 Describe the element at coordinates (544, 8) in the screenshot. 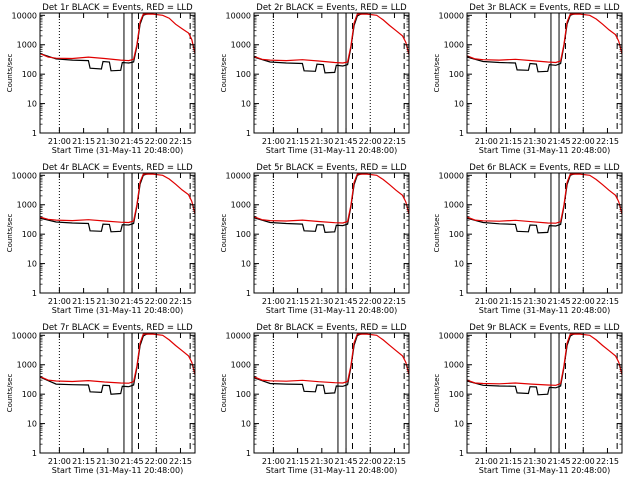

I see `panel-title: Det 3r BLACK = Events, RED = LLD` at that location.